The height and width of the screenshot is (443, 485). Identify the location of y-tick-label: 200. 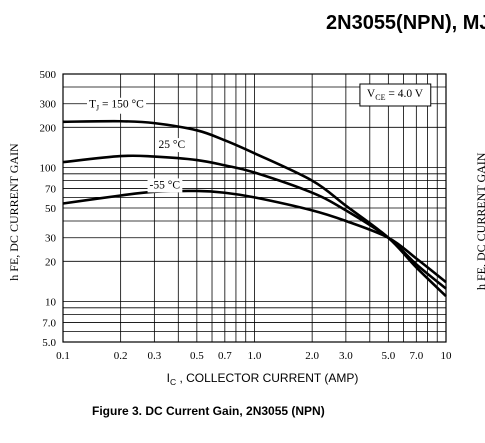
(48, 128).